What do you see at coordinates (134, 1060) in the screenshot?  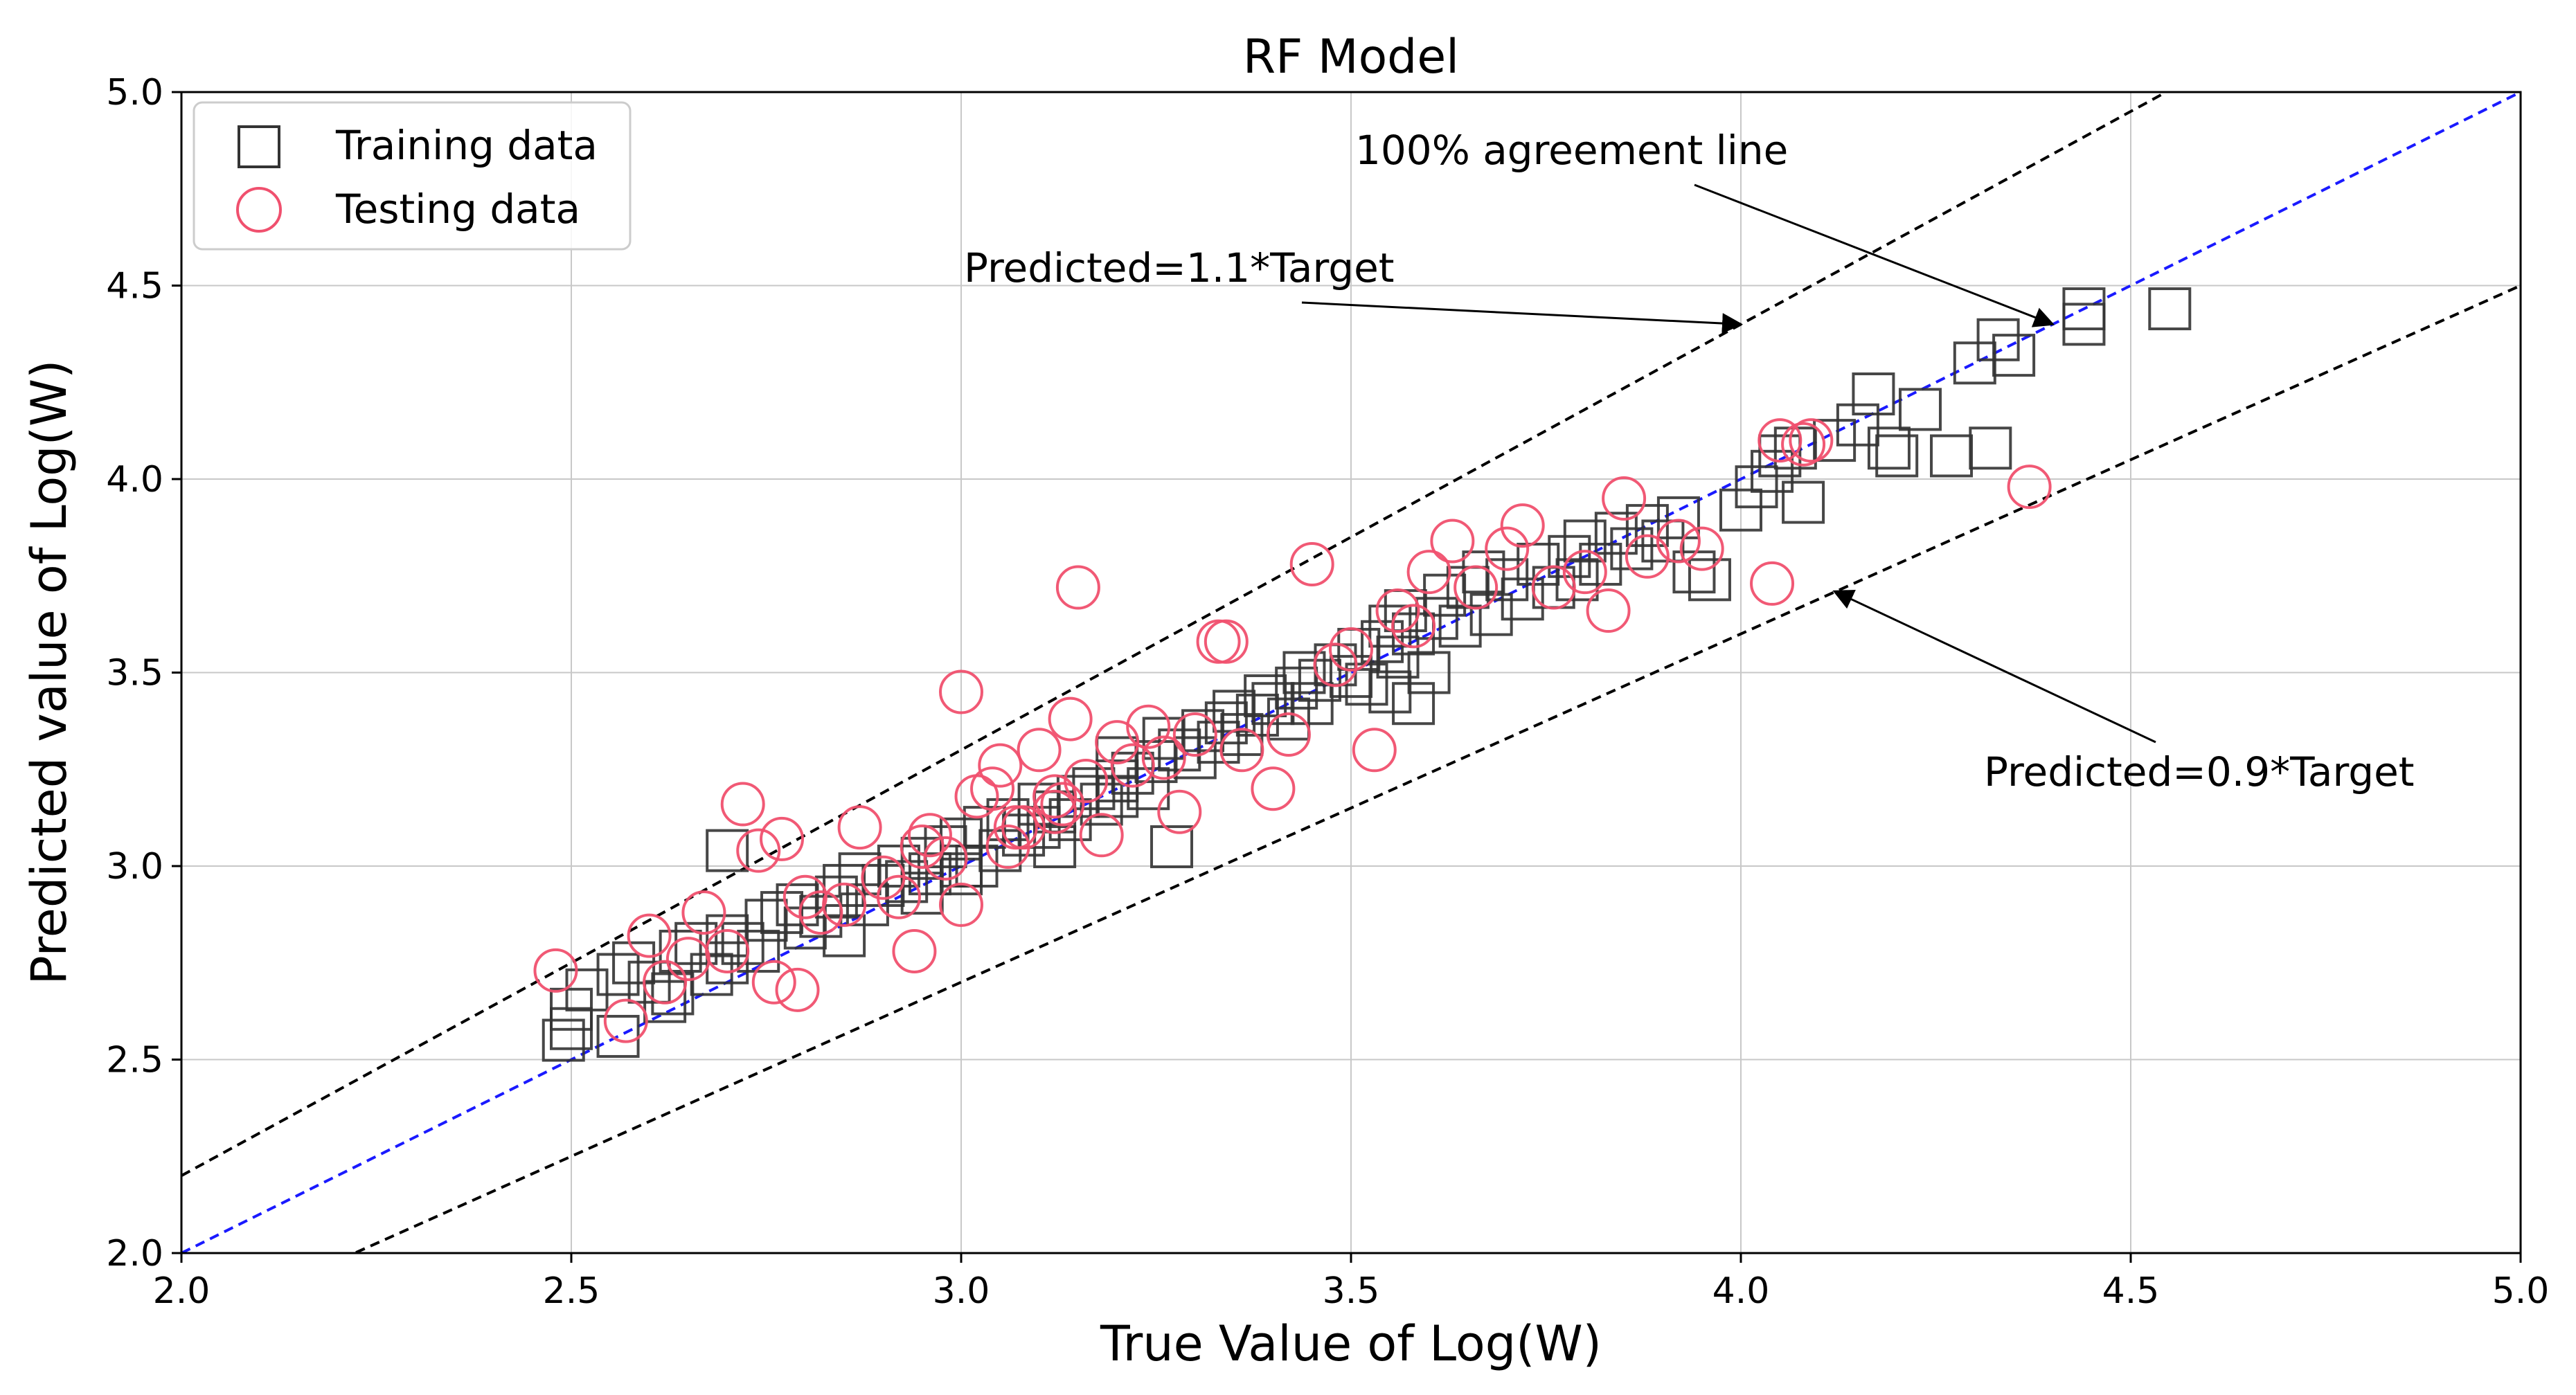 I see `y-tick-label: 2.5` at bounding box center [134, 1060].